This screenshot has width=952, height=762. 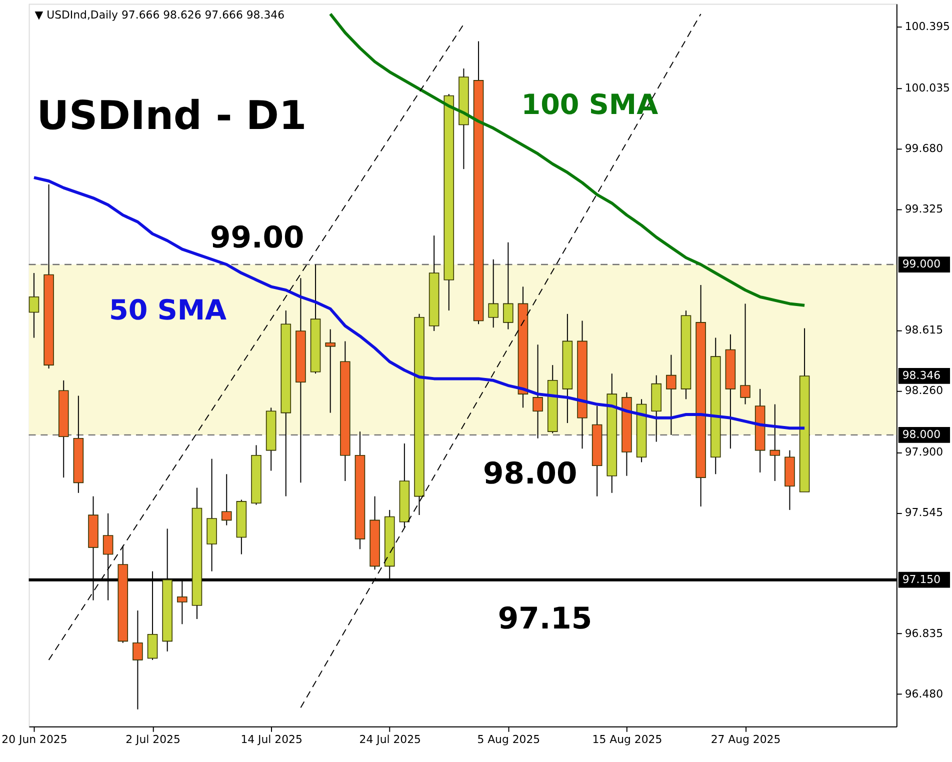 What do you see at coordinates (168, 309) in the screenshot?
I see `series-label: 50 SMA` at bounding box center [168, 309].